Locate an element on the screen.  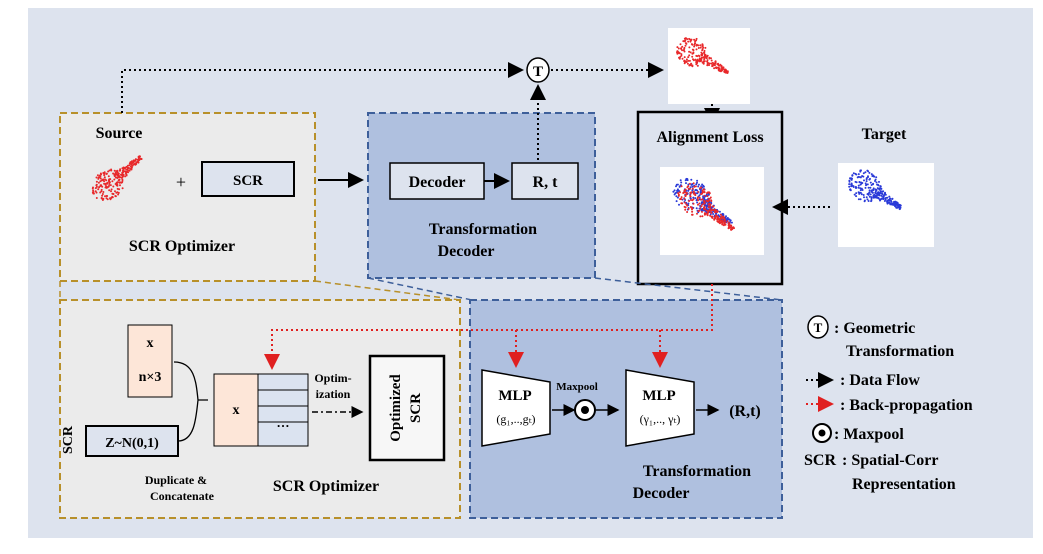
transformation-decoder-bottom-line2: Decoder is located at coordinates (661, 493).